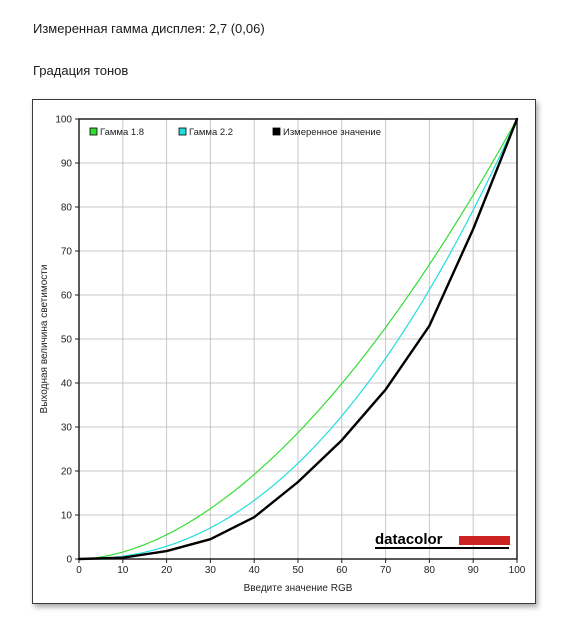 The height and width of the screenshot is (627, 570). I want to click on legend-label-2: Гамма 2.2, so click(211, 132).